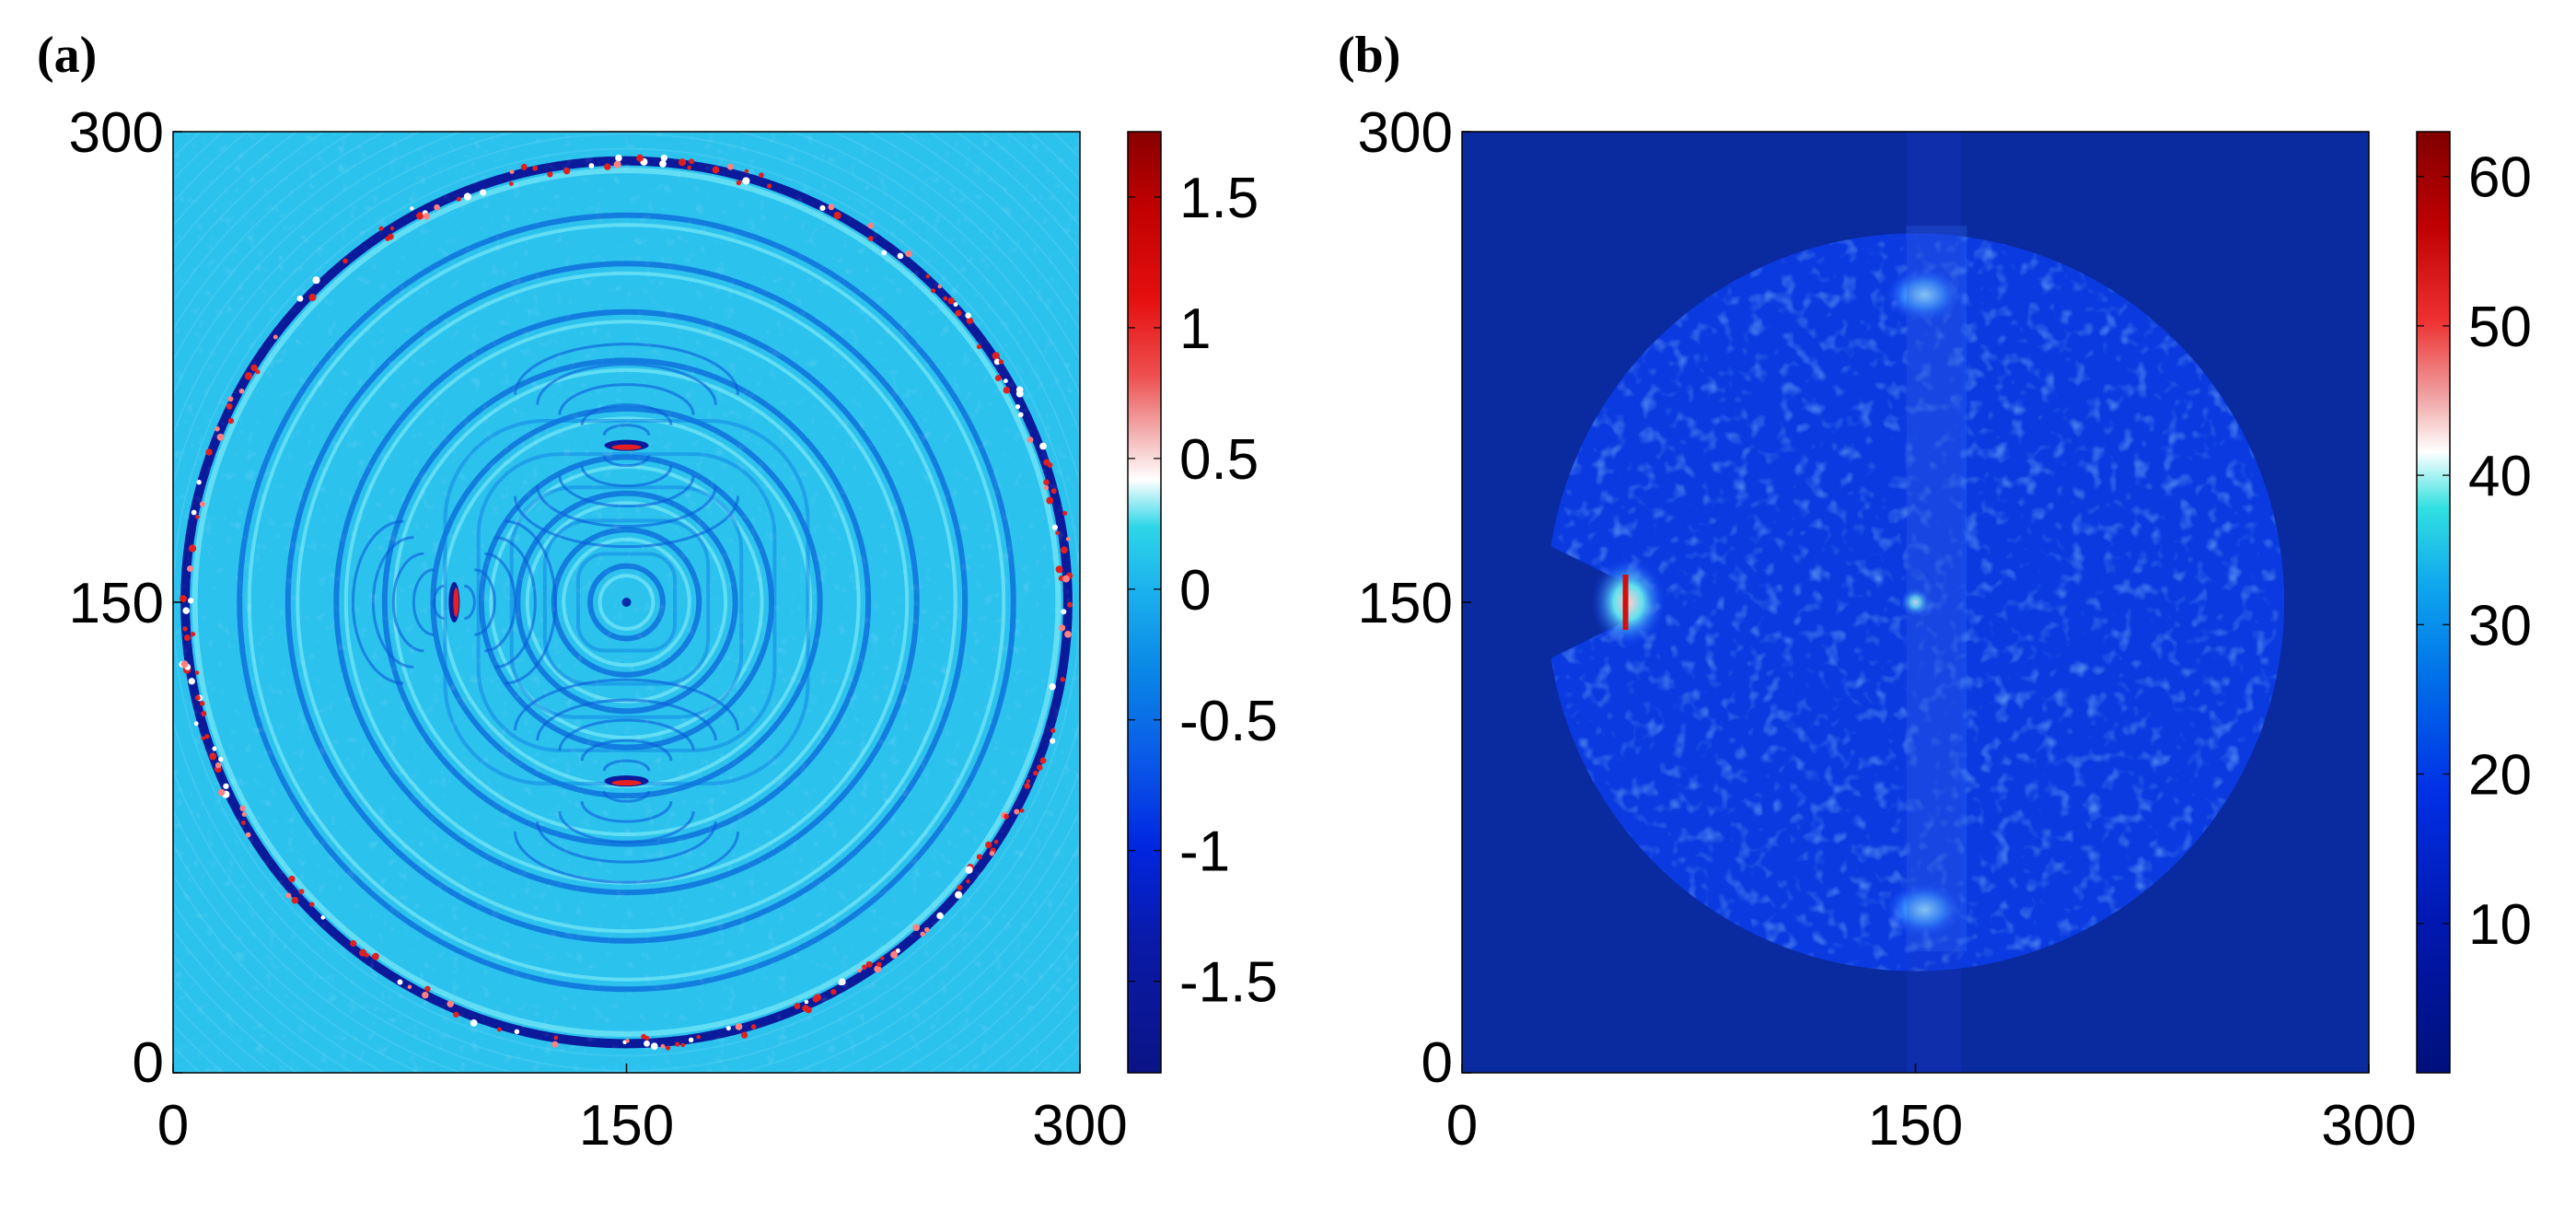 This screenshot has width=2576, height=1210. Describe the element at coordinates (1625, 602) in the screenshot. I see `hot-spot-core` at that location.